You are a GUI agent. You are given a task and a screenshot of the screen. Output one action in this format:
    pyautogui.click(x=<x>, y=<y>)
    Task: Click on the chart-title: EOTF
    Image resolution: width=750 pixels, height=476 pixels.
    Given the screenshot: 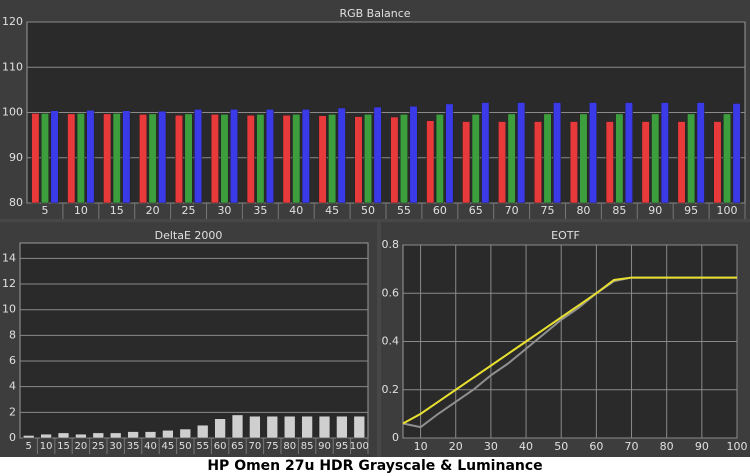 What is the action you would take?
    pyautogui.click(x=565, y=235)
    